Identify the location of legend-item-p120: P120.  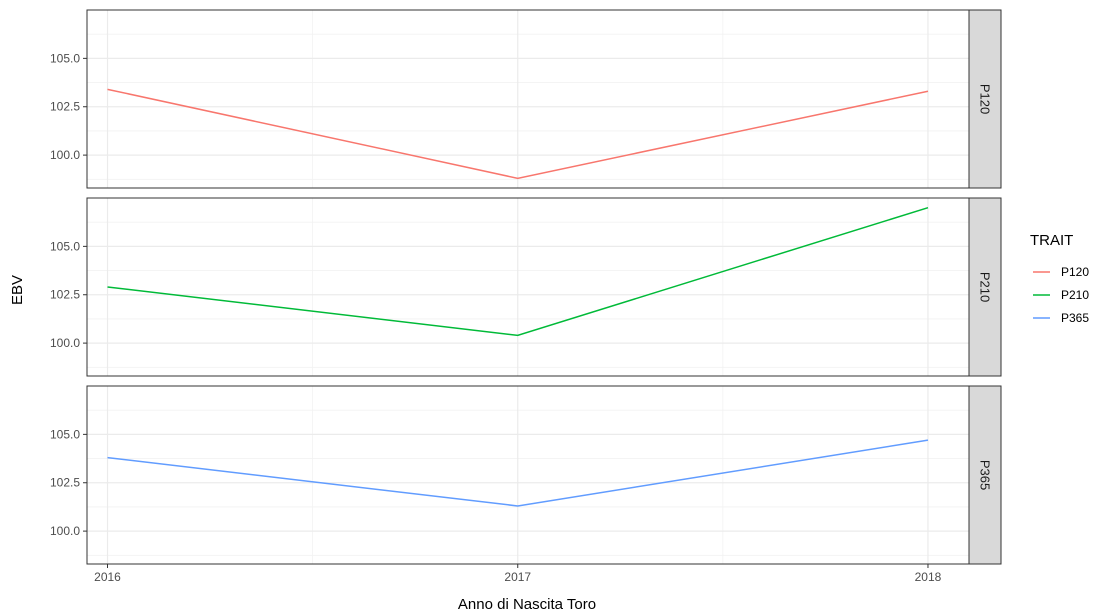
(1061, 272).